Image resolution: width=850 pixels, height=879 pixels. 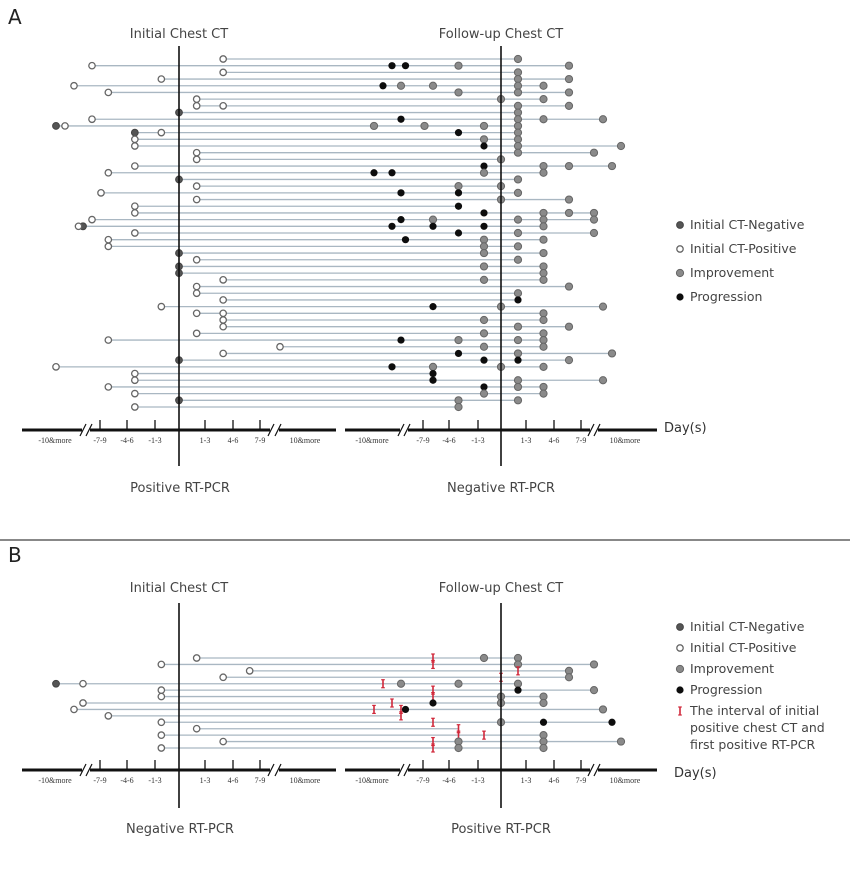 I want to click on tick-label-left: -1-3, so click(x=154, y=440).